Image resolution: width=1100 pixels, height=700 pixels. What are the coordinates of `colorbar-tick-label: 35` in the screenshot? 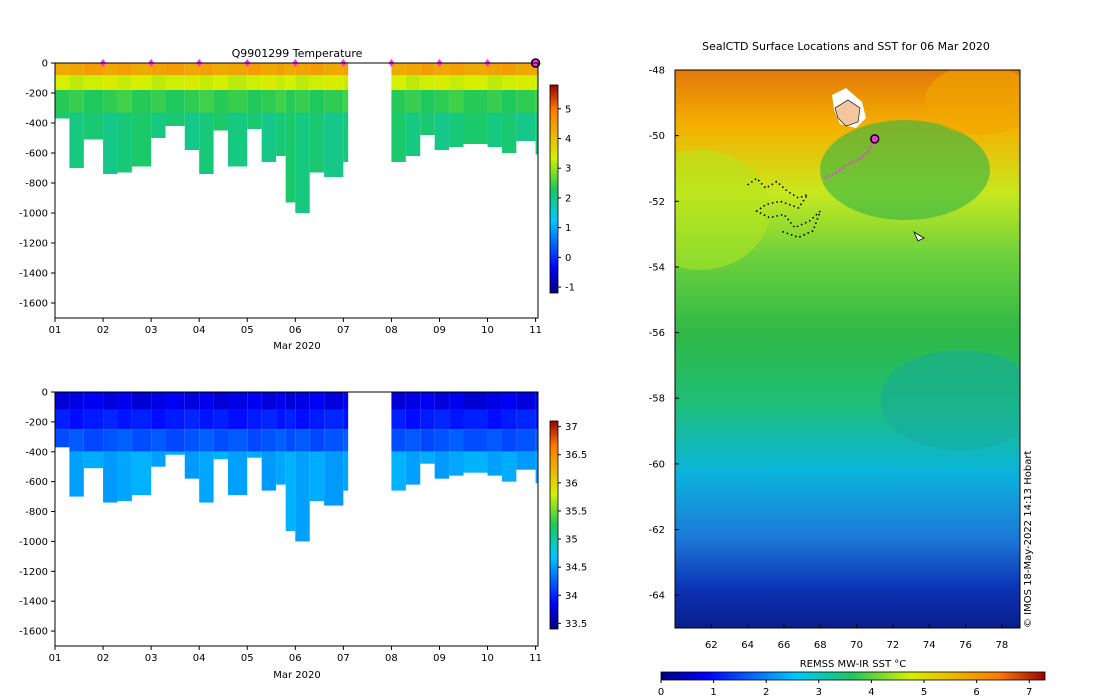 It's located at (571, 540).